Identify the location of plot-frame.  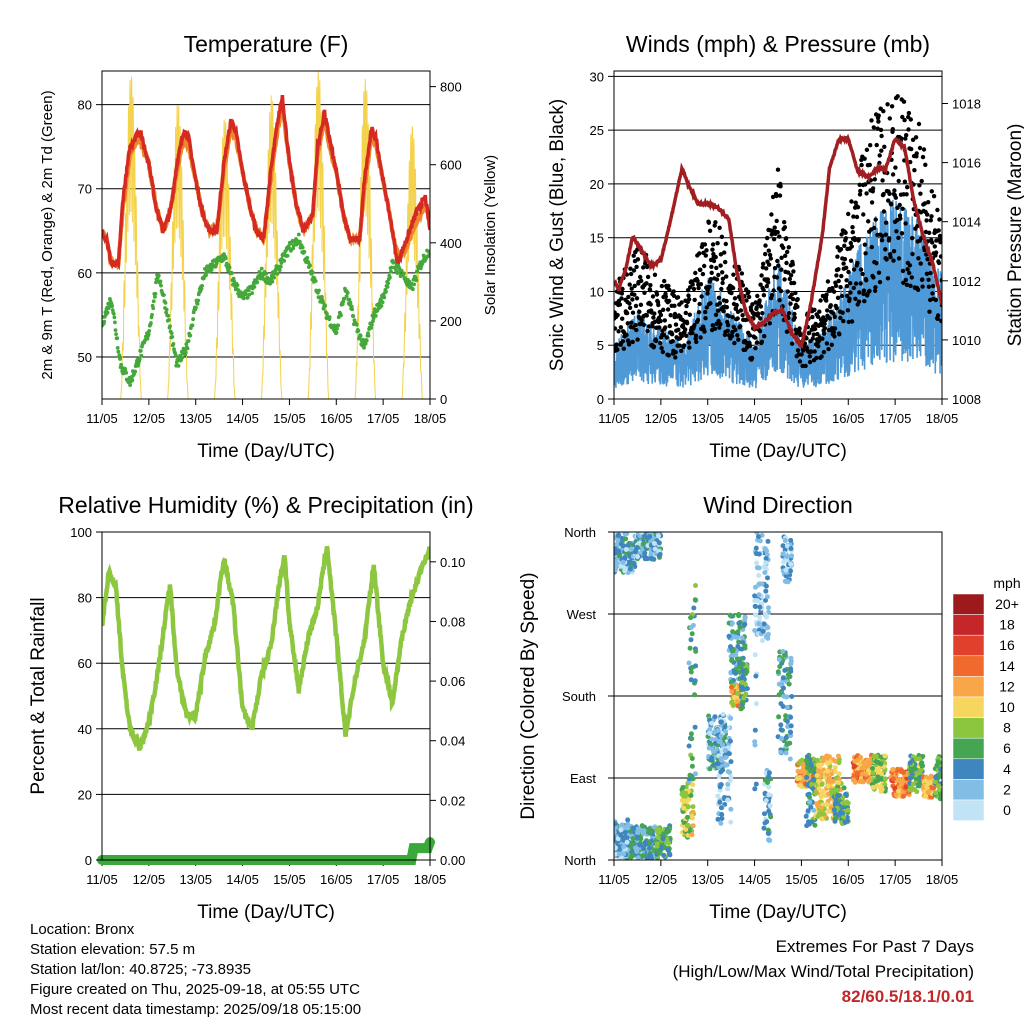
(266, 696).